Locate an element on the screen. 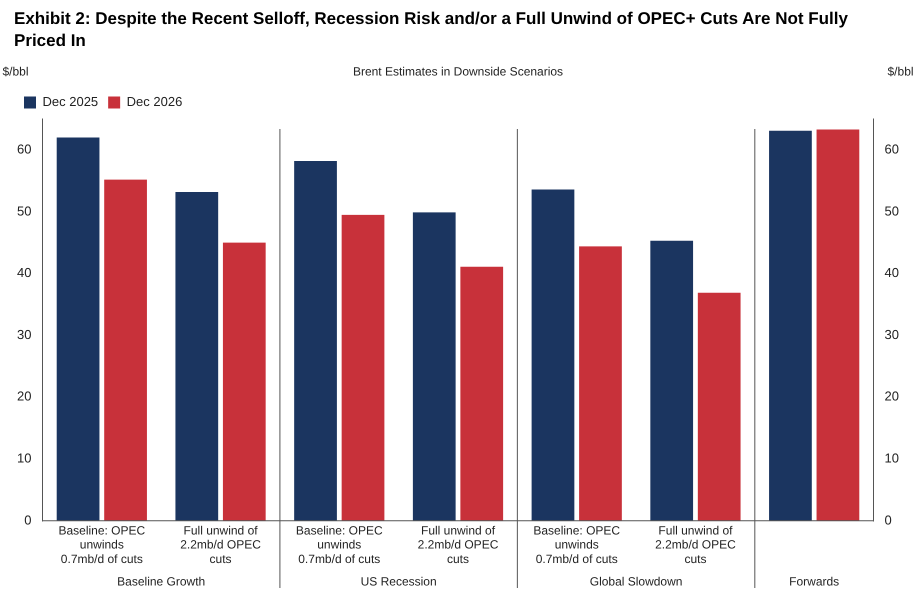 This screenshot has width=916, height=608. y2-tick-label: 60 is located at coordinates (892, 149).